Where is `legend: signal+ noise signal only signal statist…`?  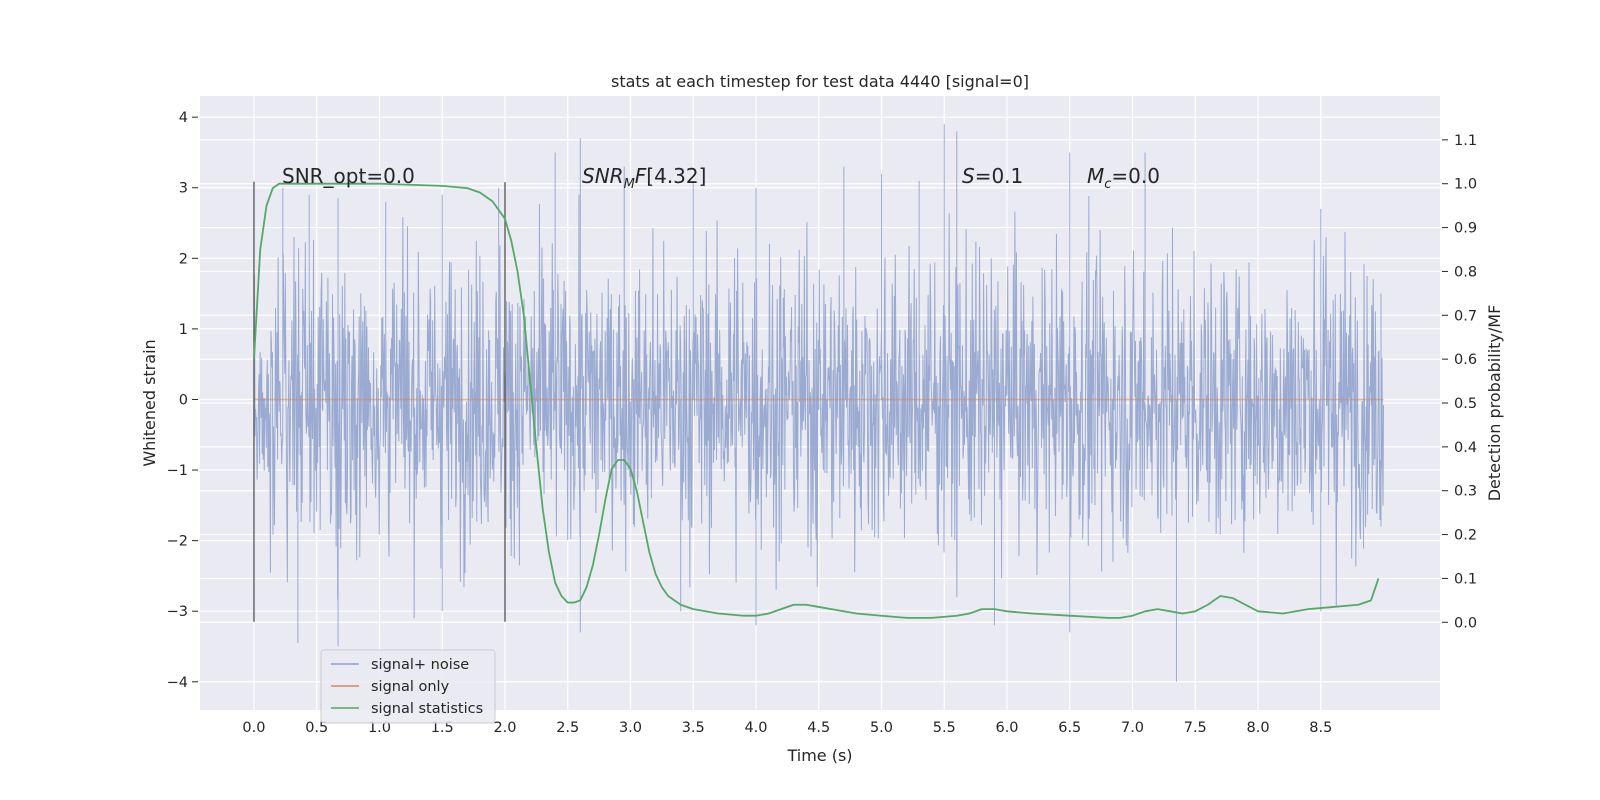
legend: signal+ noise signal only signal statist… is located at coordinates (408, 686).